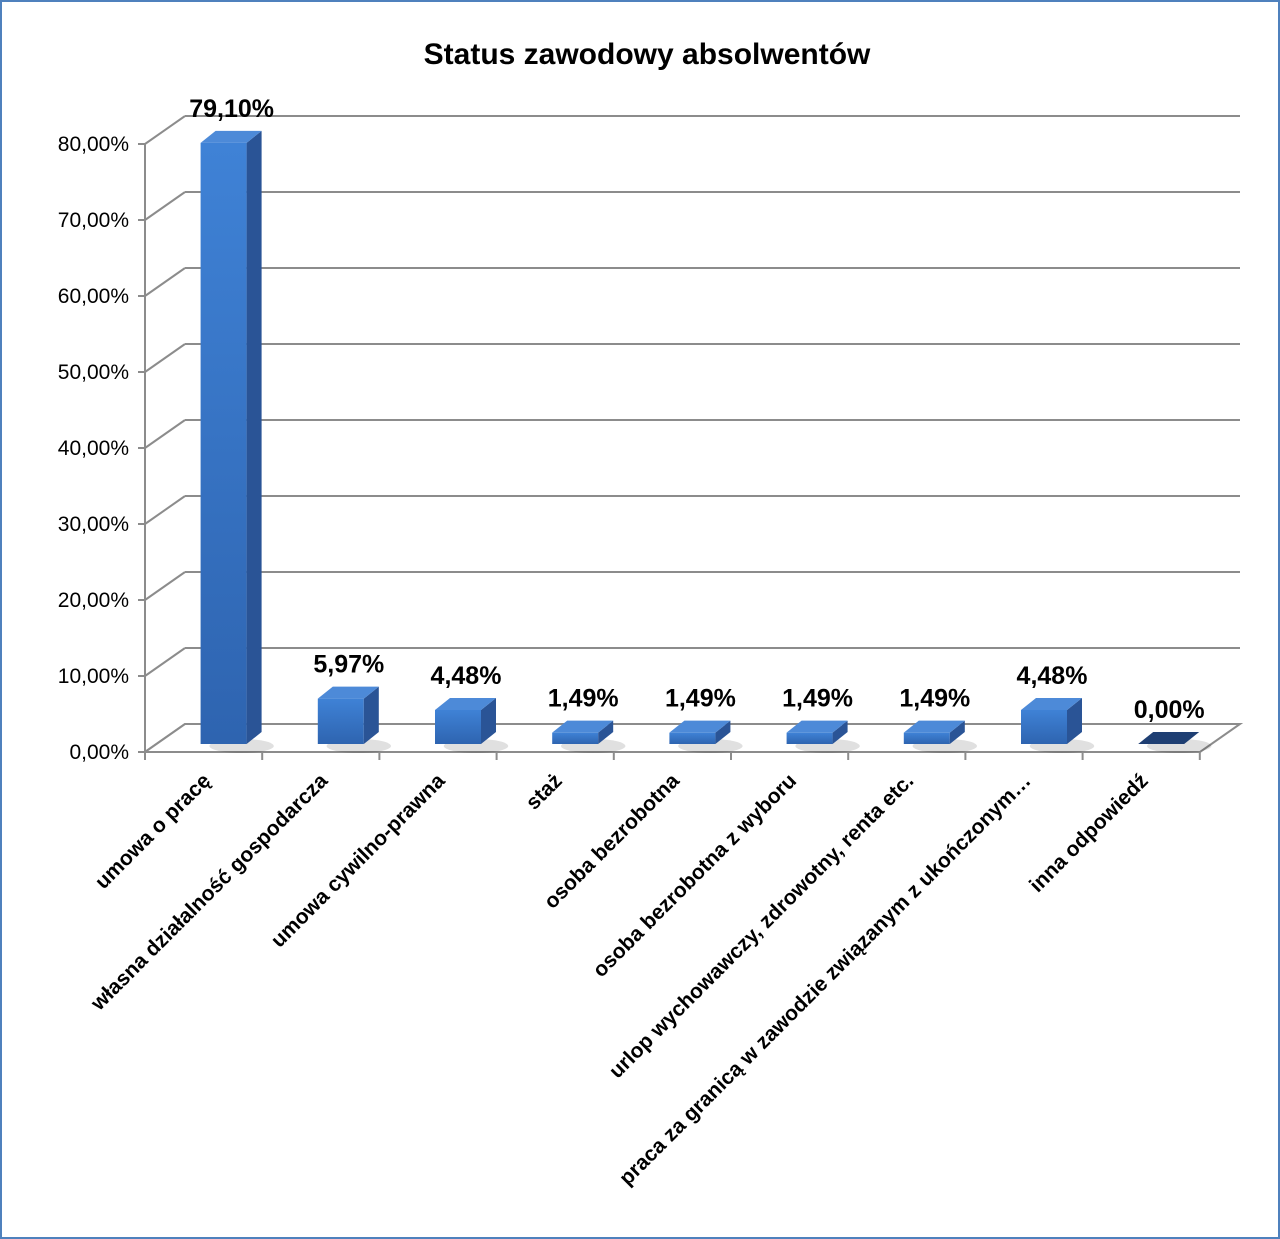  Describe the element at coordinates (348, 665) in the screenshot. I see `data-label: 5,97%` at that location.